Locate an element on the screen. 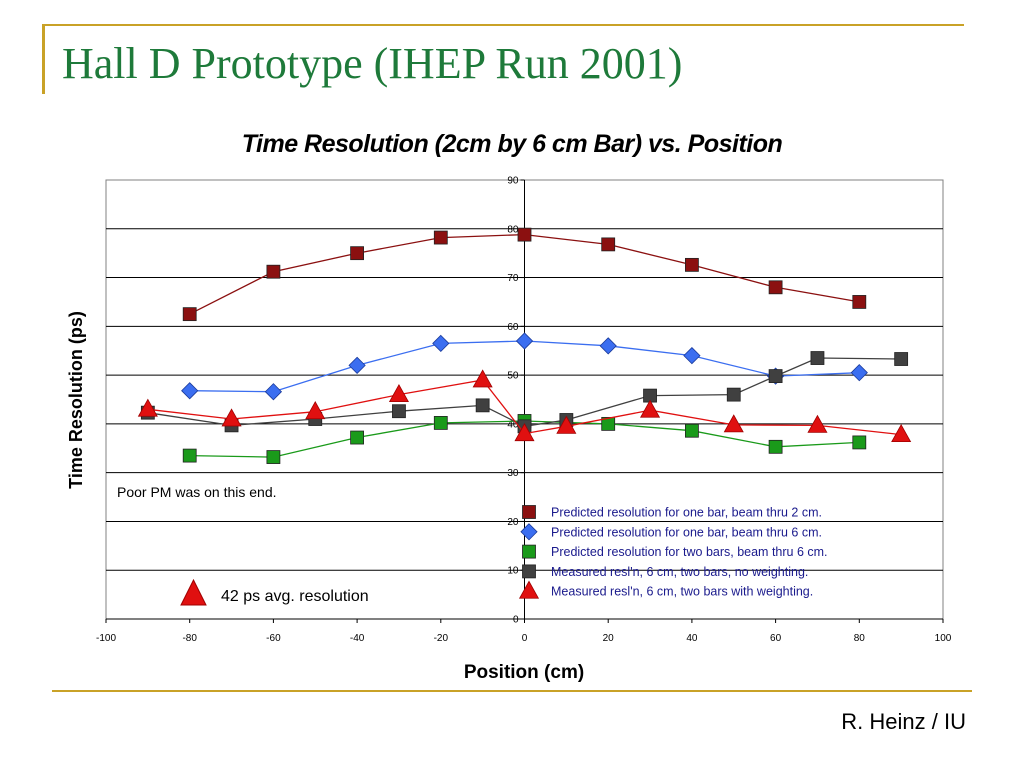  title-rule-left is located at coordinates (43, 59).